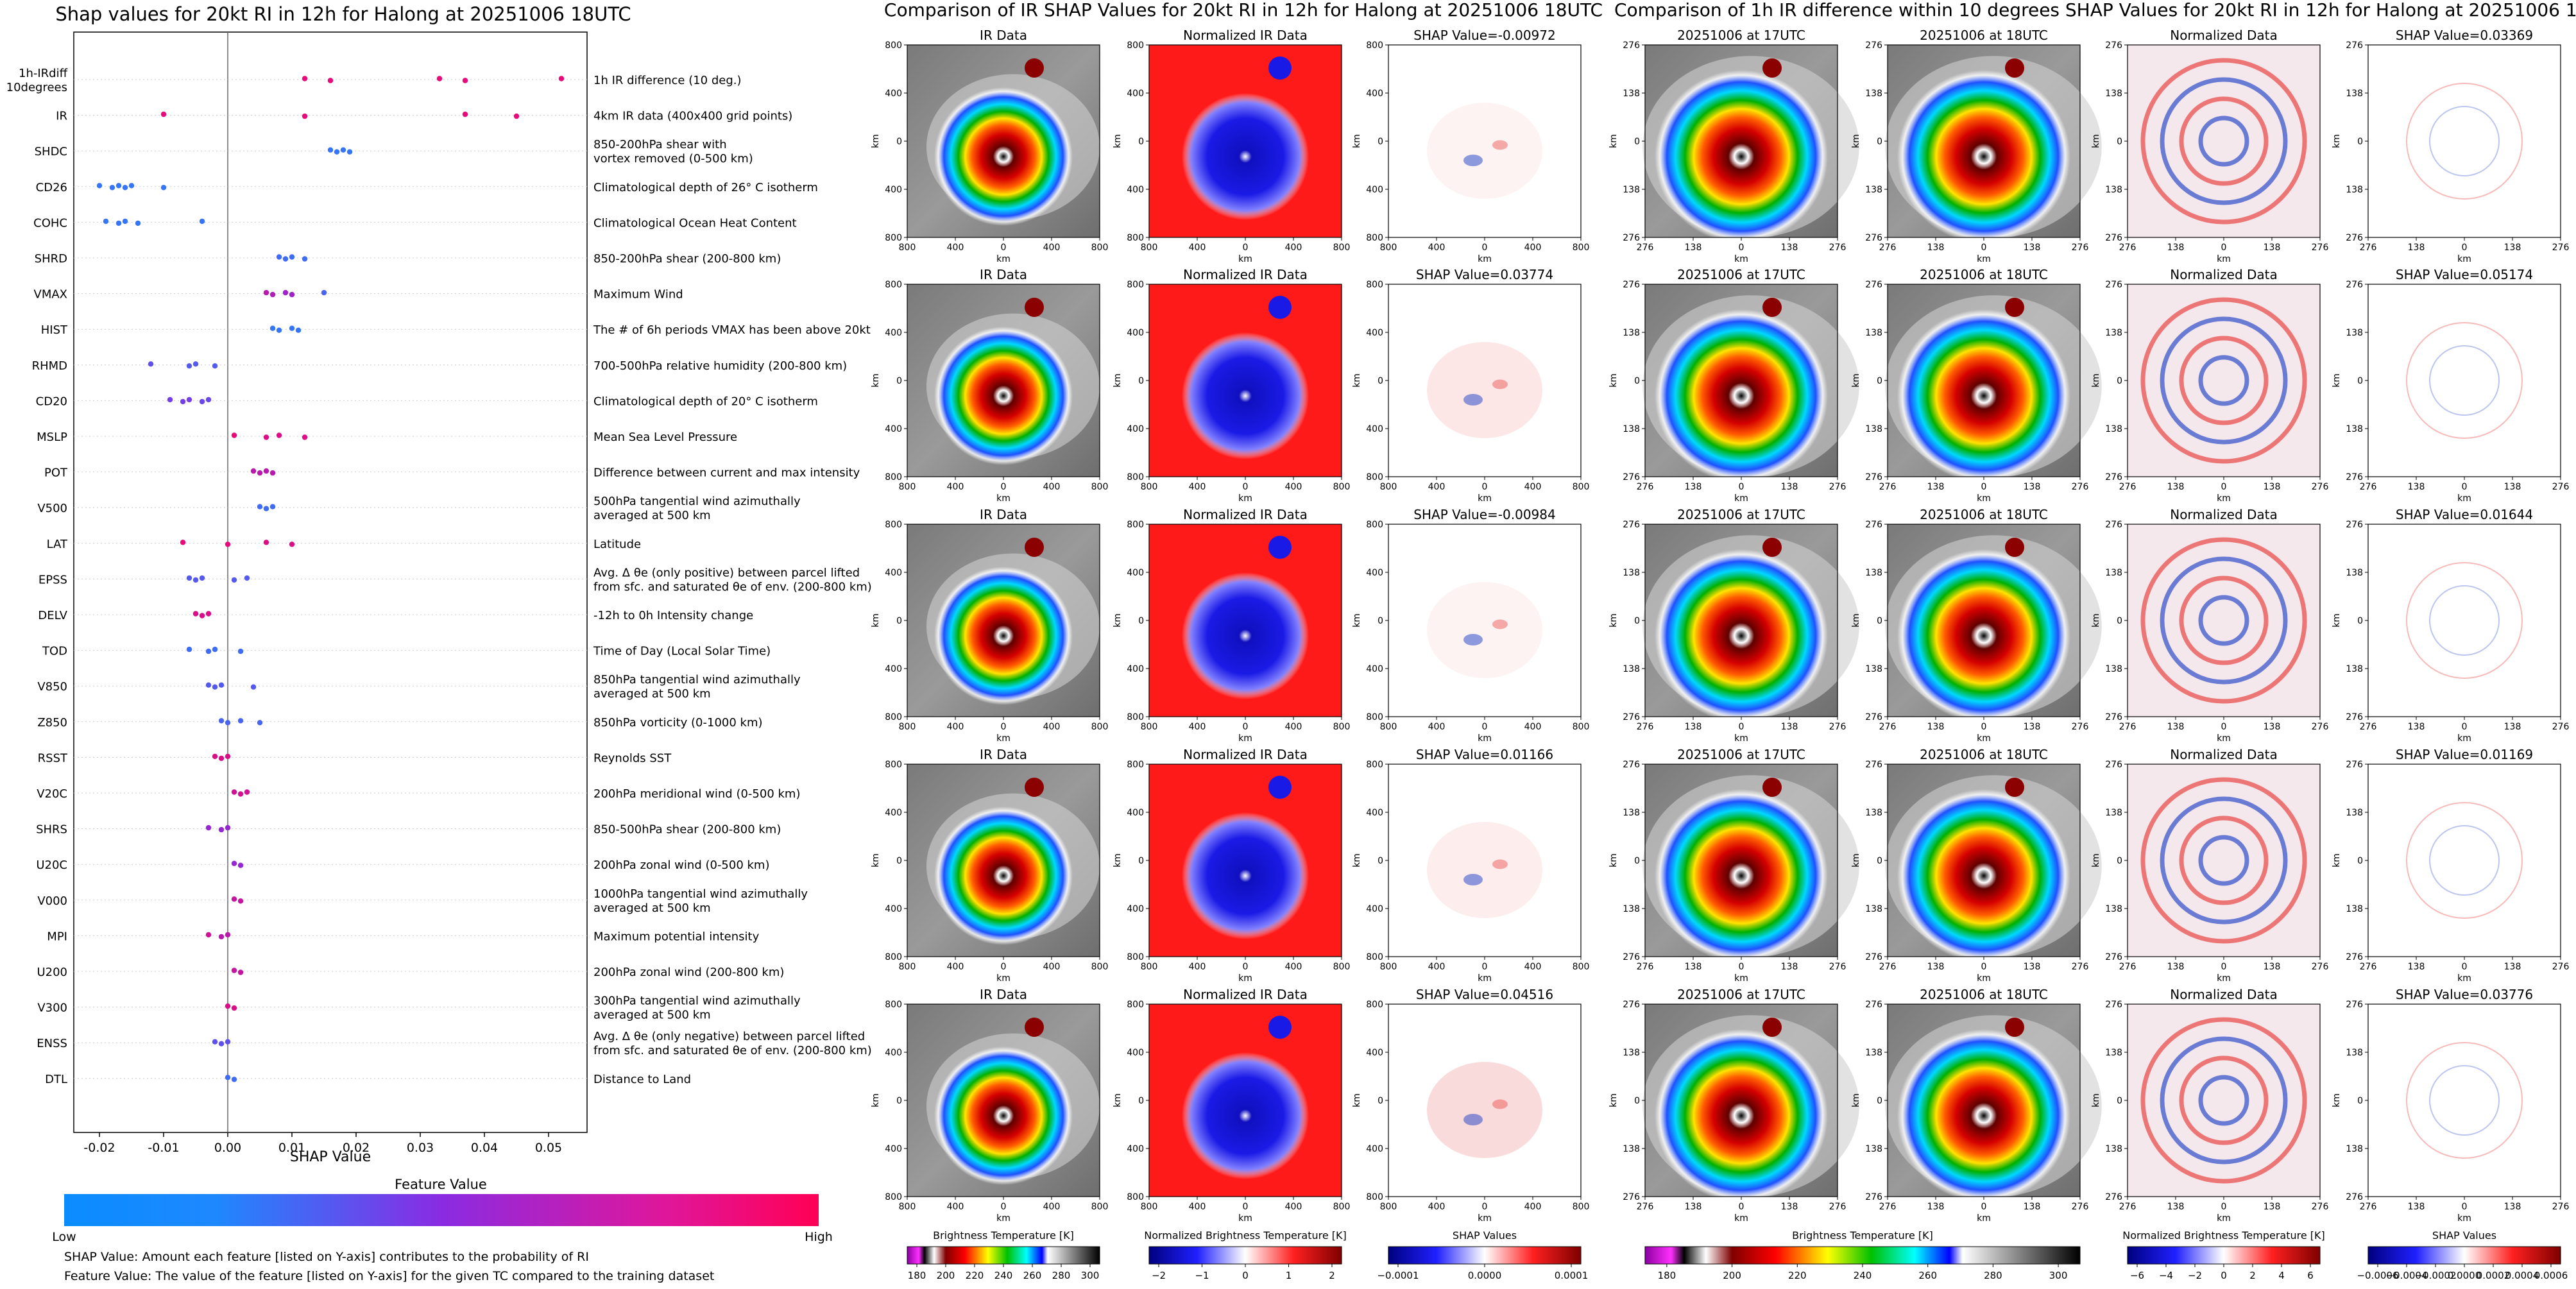  What do you see at coordinates (408, 830) in the screenshot?
I see `feature-row-shrs: SHRS 850-500hPa shear (200-800 km)` at bounding box center [408, 830].